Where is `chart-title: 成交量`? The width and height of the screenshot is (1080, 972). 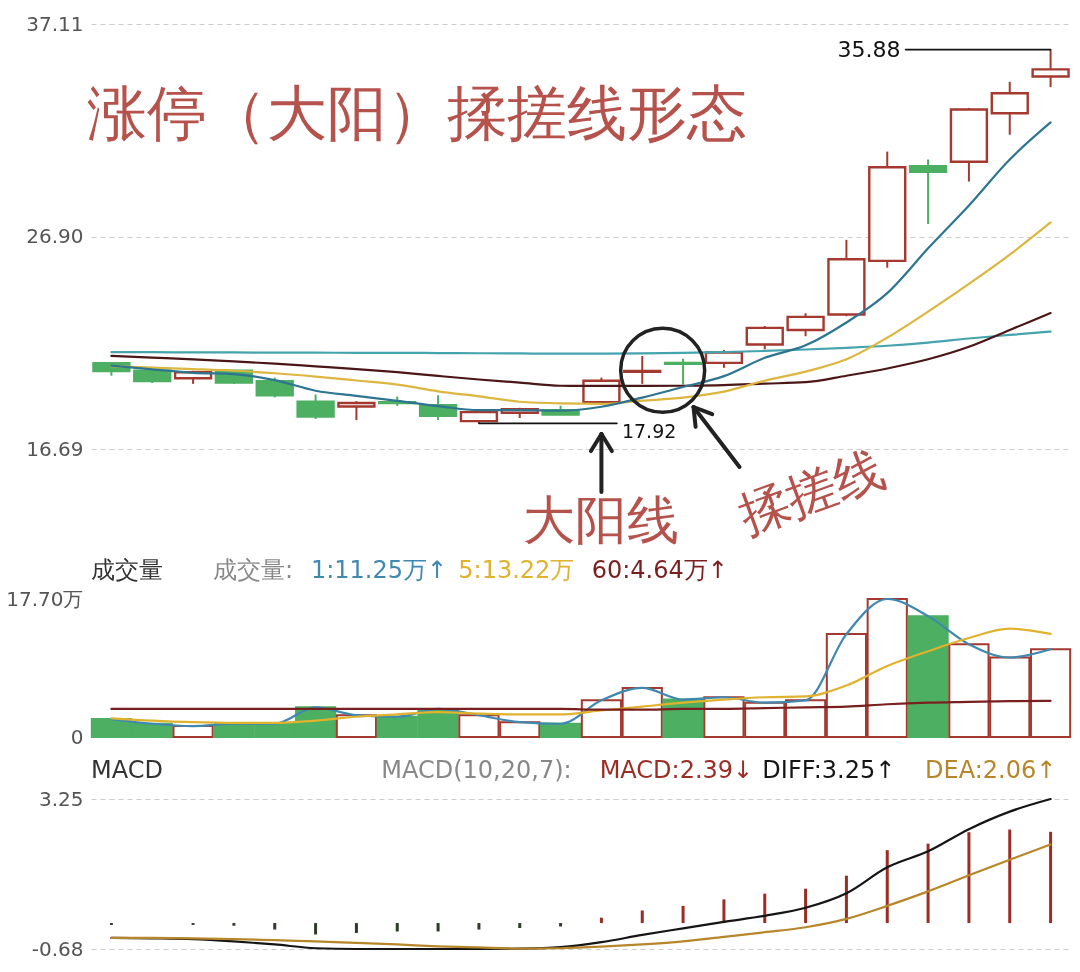 chart-title: 成交量 is located at coordinates (127, 570).